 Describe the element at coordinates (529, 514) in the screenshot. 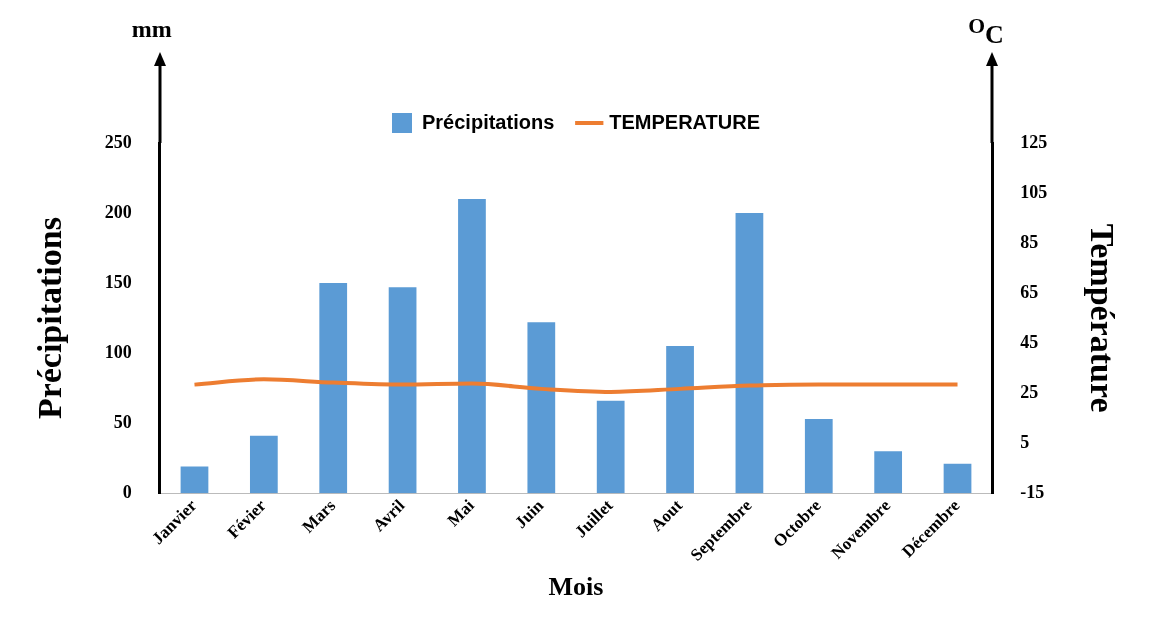

I see `x-tick-label: Juin` at that location.